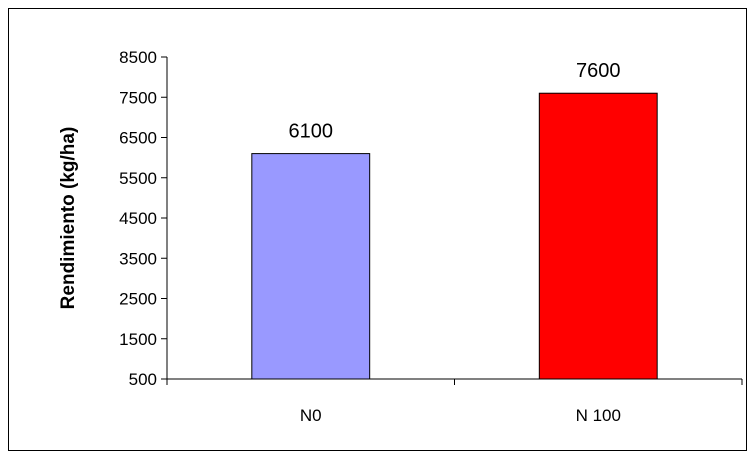 The height and width of the screenshot is (453, 749). Describe the element at coordinates (143, 379) in the screenshot. I see `y-tick-label: 500` at that location.